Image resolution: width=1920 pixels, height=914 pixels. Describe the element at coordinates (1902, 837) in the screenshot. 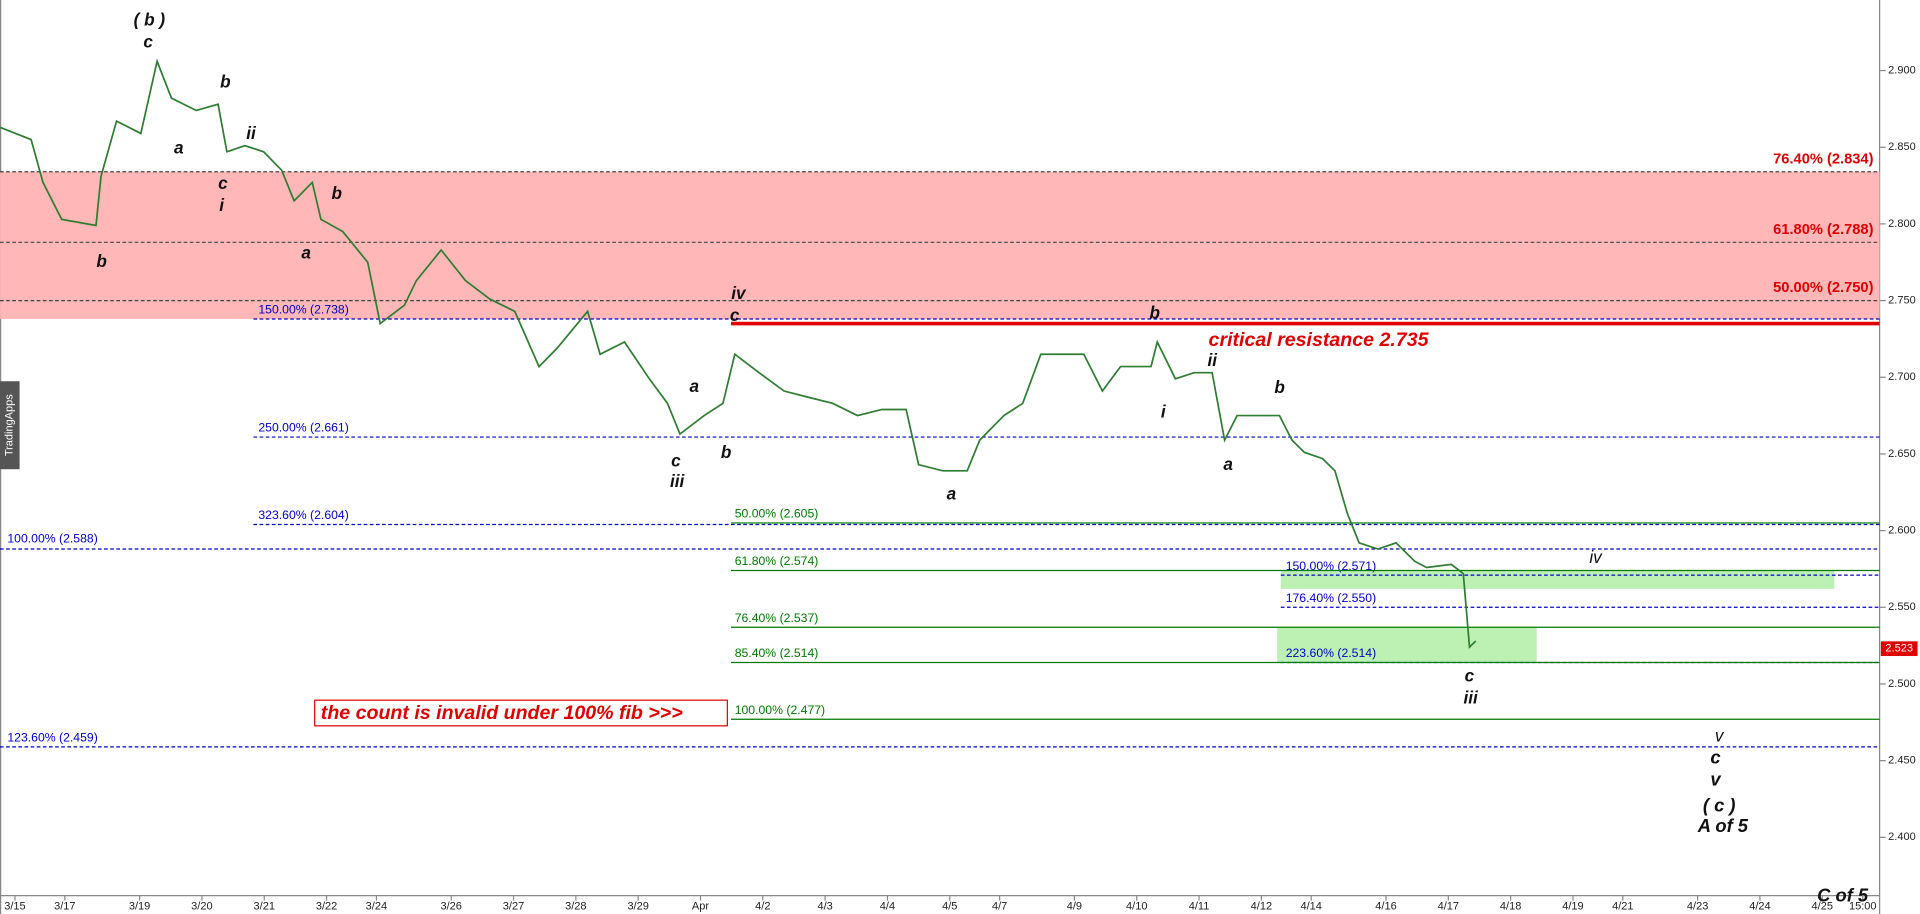

I see `y-tick-label: 2.400` at that location.